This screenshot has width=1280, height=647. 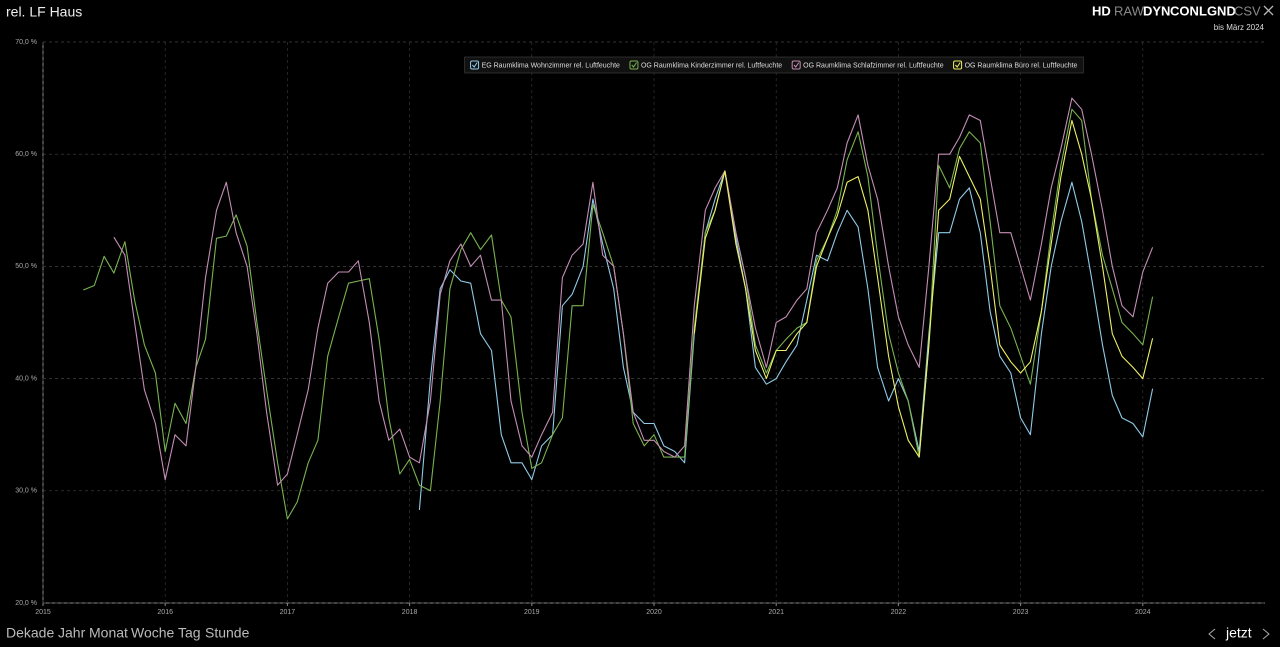 I want to click on x-tick-label: 2017, so click(x=288, y=612).